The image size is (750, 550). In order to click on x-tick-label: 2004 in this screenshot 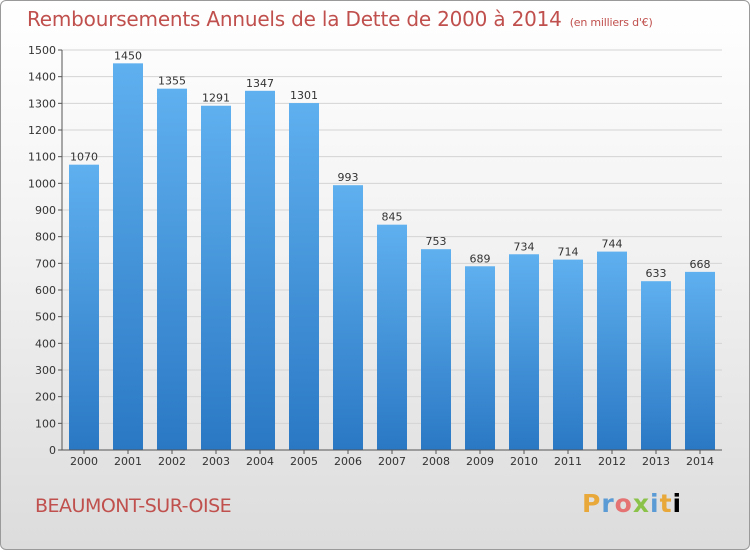, I will do `click(260, 461)`.